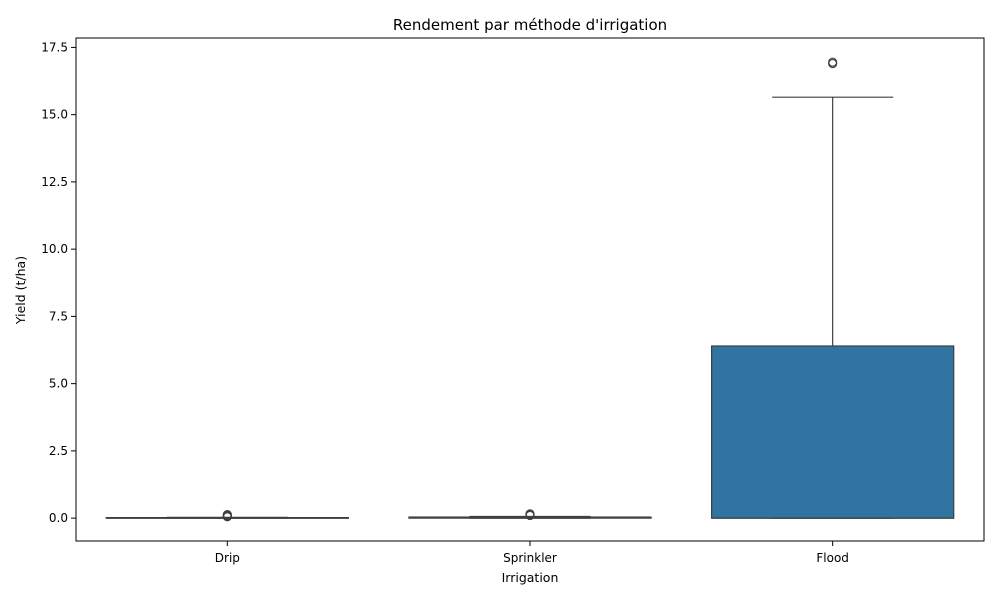  Describe the element at coordinates (530, 514) in the screenshot. I see `box-sprinkler-outlier` at that location.